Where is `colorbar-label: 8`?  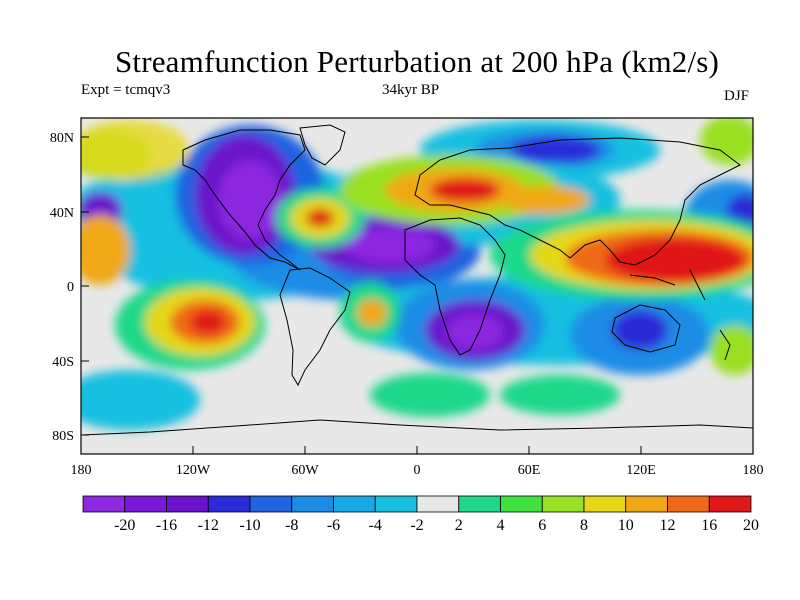
colorbar-label: 8 is located at coordinates (584, 525).